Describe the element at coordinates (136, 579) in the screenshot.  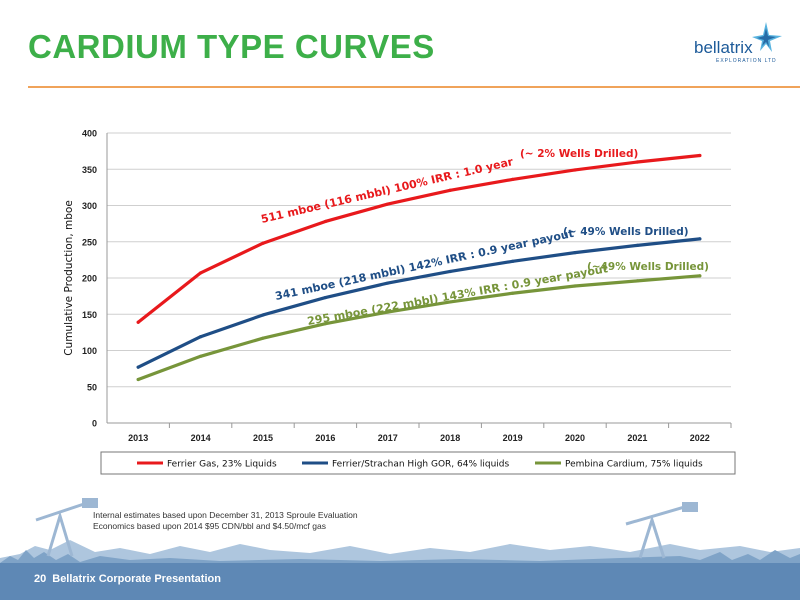
I see `footer-title: Bellatrix Corporate Presentation` at that location.